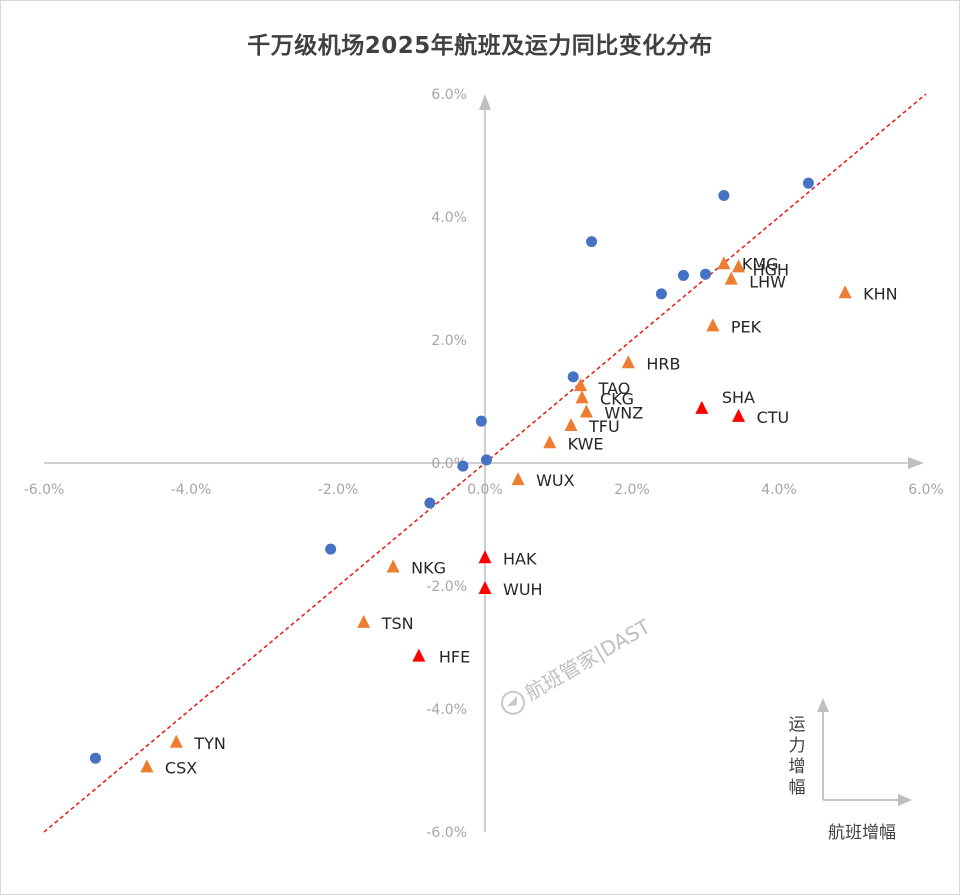  Describe the element at coordinates (555, 480) in the screenshot. I see `point-label: WUX` at that location.